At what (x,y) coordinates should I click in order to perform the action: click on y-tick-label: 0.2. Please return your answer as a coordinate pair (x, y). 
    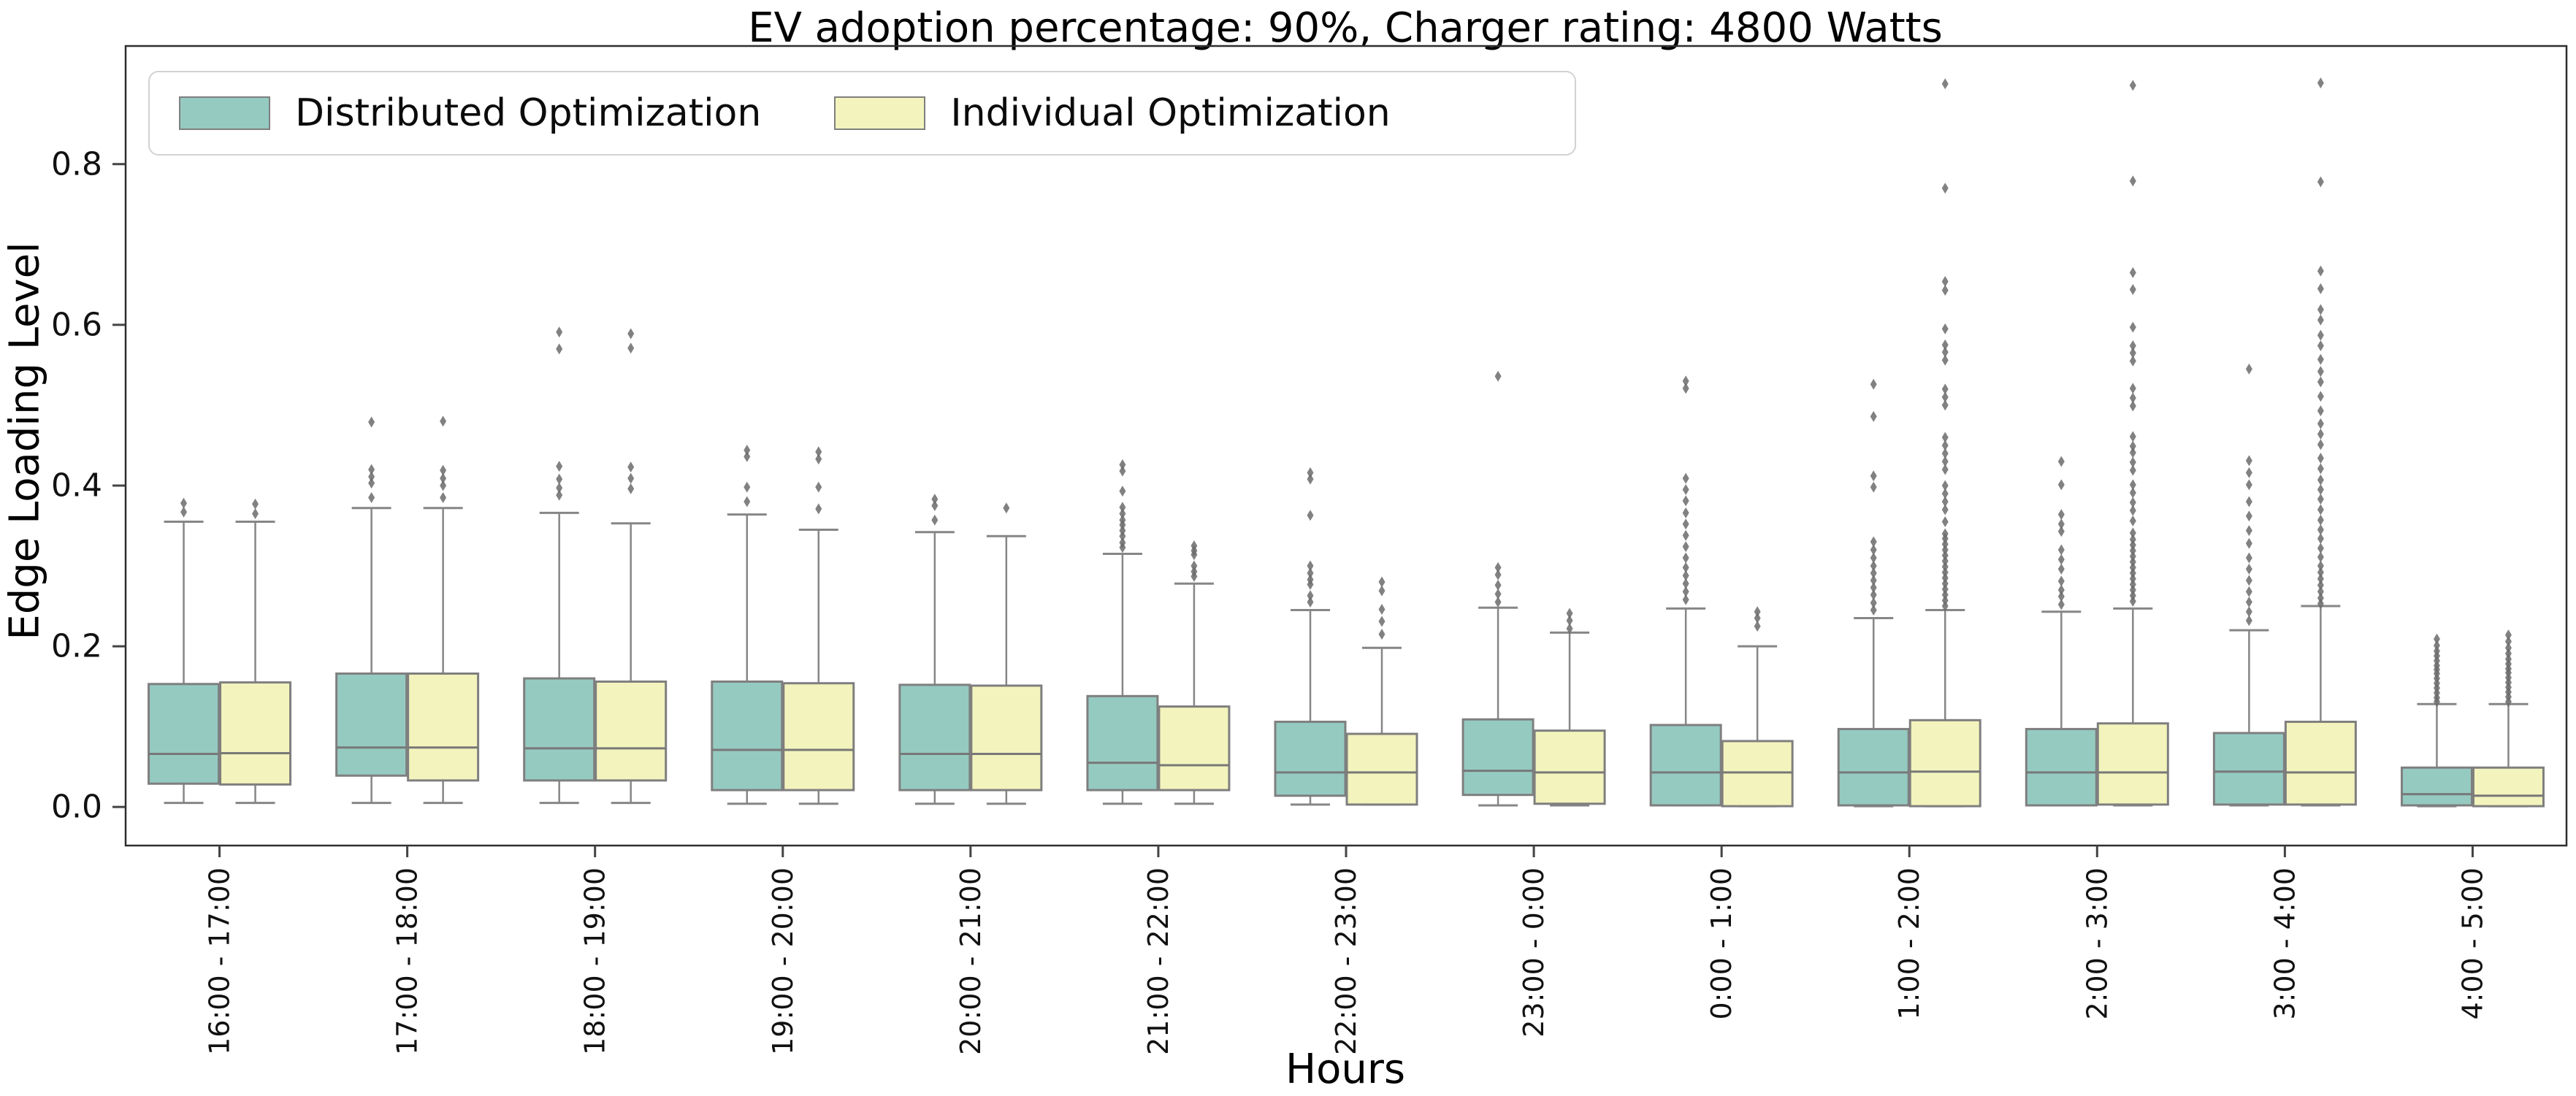
    Looking at the image, I should click on (76, 646).